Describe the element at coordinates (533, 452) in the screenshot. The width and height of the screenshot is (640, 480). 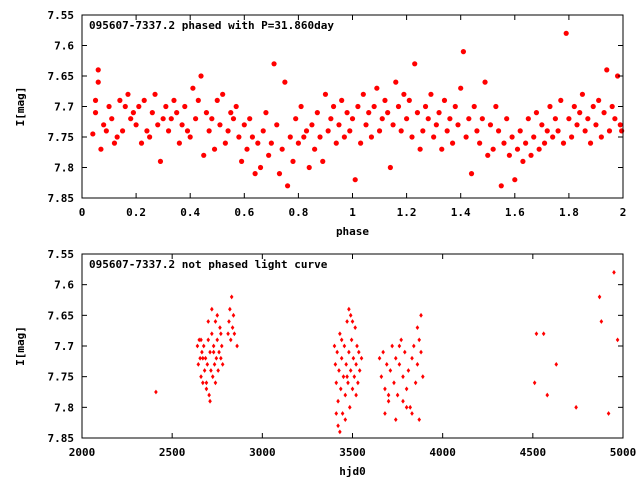
I see `x-tick-label: 4500` at that location.